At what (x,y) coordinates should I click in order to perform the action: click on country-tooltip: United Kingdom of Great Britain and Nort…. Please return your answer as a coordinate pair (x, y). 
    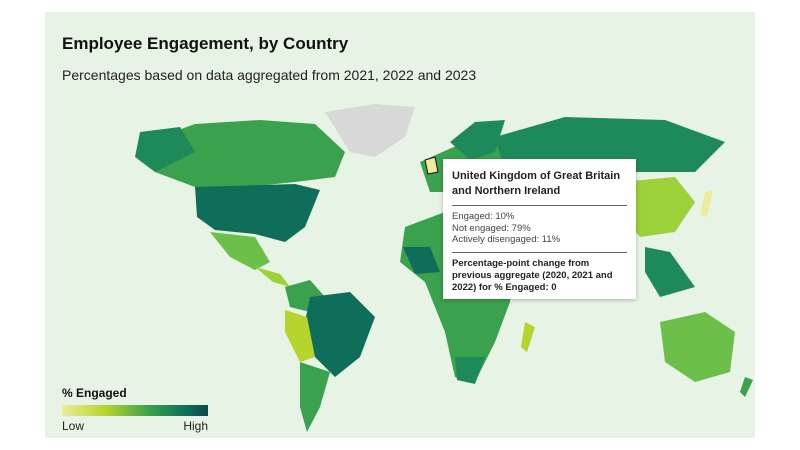
    Looking at the image, I should click on (539, 229).